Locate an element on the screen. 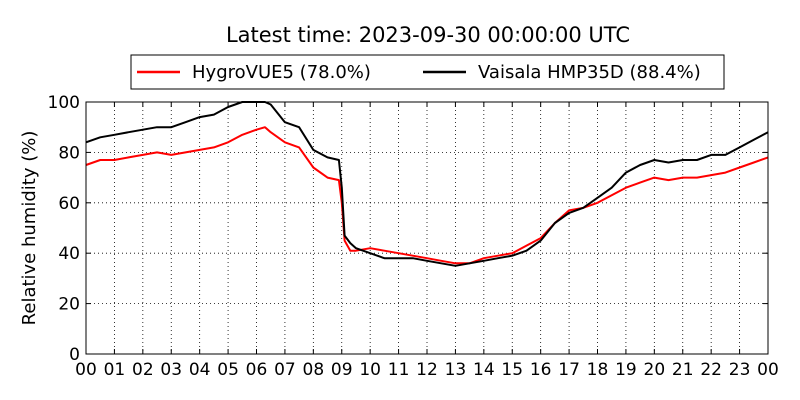 The height and width of the screenshot is (400, 800). x-tick-label: 07 is located at coordinates (285, 370).